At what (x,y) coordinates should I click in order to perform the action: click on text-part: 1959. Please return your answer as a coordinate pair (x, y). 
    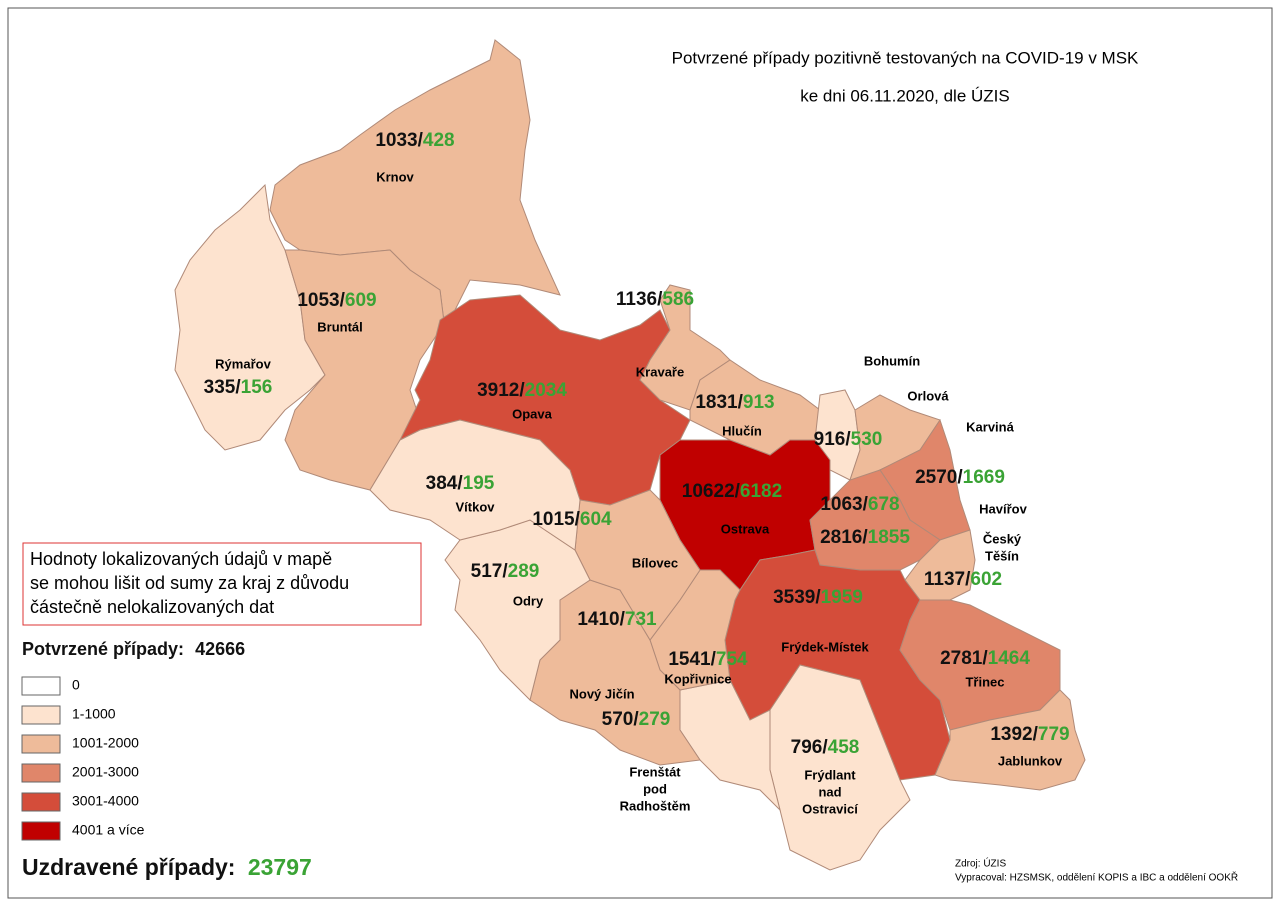
    Looking at the image, I should click on (842, 597).